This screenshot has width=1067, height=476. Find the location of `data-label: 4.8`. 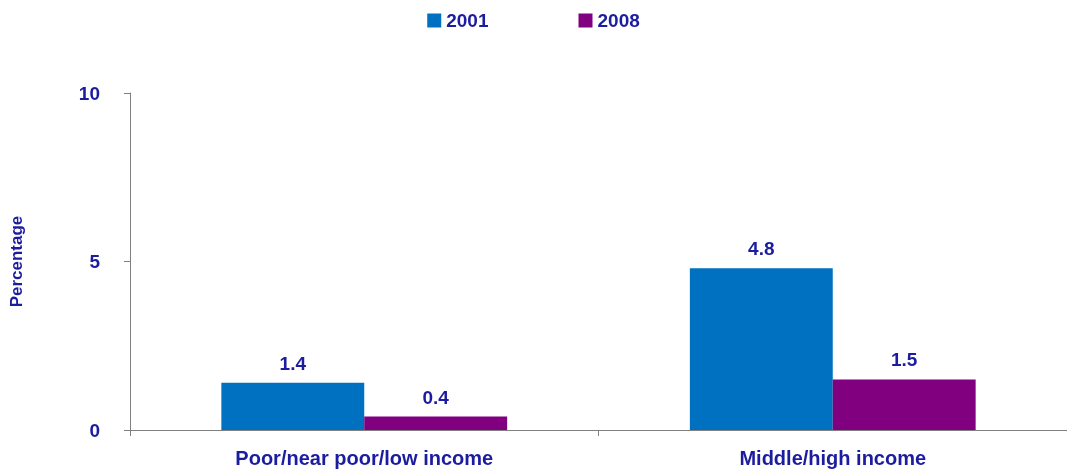

data-label: 4.8 is located at coordinates (761, 249).